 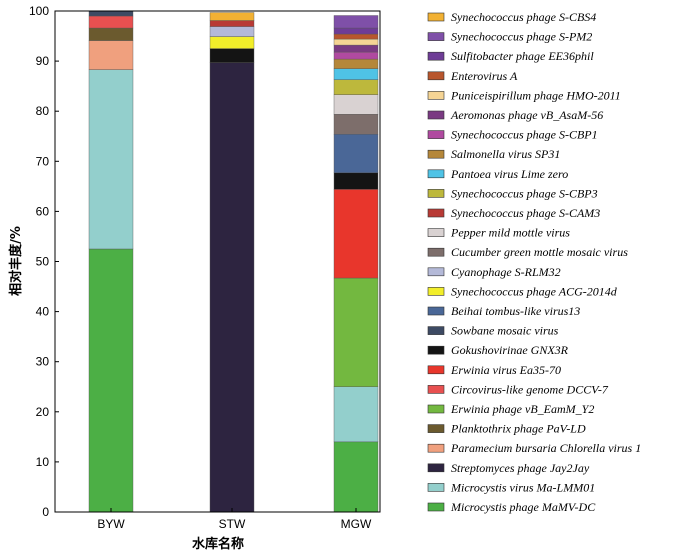 What do you see at coordinates (524, 135) in the screenshot?
I see `legend-label: Synechococcus phage S-CBP1` at bounding box center [524, 135].